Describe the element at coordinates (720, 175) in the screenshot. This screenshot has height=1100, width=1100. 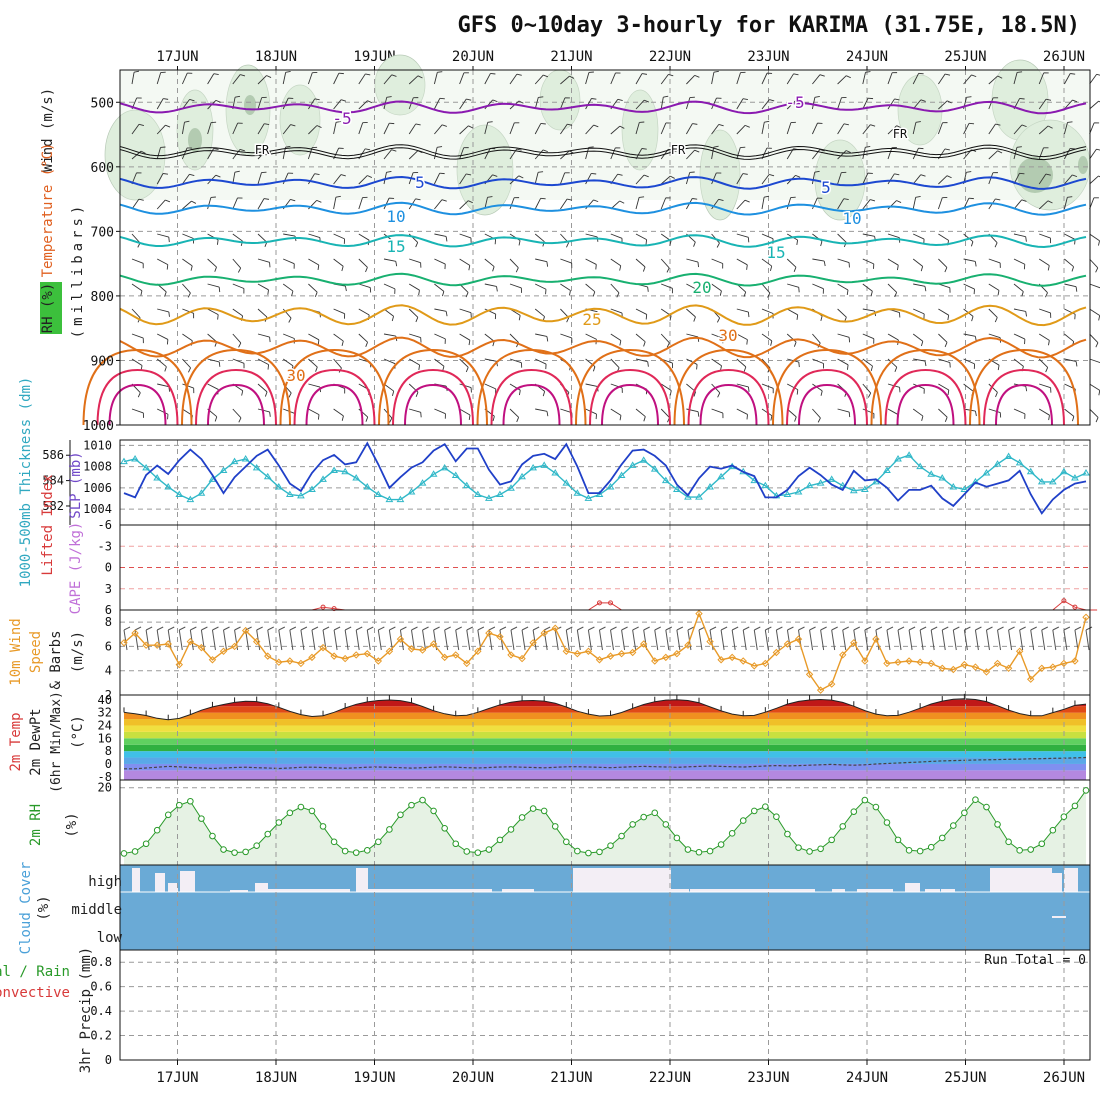
I see `rh-shading` at that location.